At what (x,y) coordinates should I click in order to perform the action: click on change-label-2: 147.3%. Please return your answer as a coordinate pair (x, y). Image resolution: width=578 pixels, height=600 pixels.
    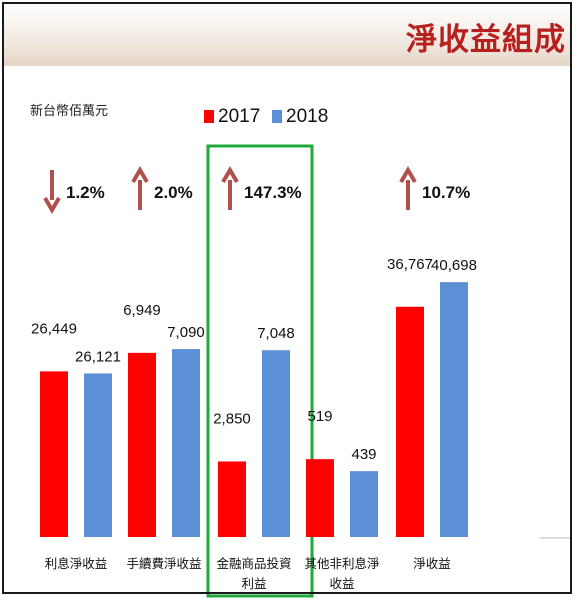
    Looking at the image, I should click on (273, 192).